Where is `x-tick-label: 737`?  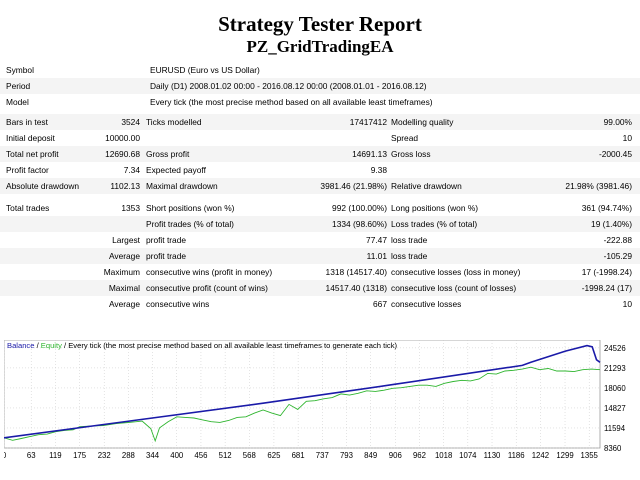
x-tick-label: 737 is located at coordinates (322, 455).